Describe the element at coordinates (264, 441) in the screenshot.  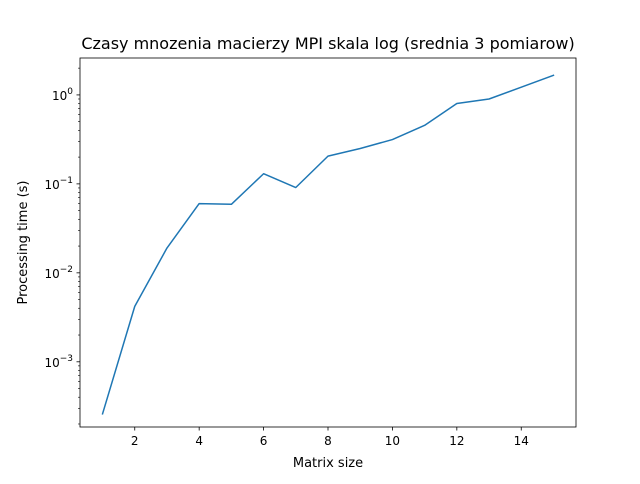
I see `x-tick-label: 6` at that location.